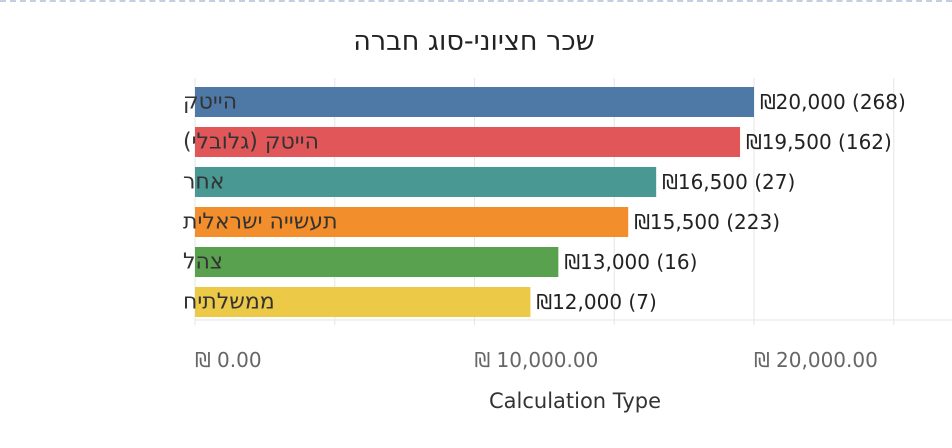 This screenshot has height=448, width=952. Describe the element at coordinates (596, 302) in the screenshot. I see `data-label: ₪12,000 (7)` at that location.